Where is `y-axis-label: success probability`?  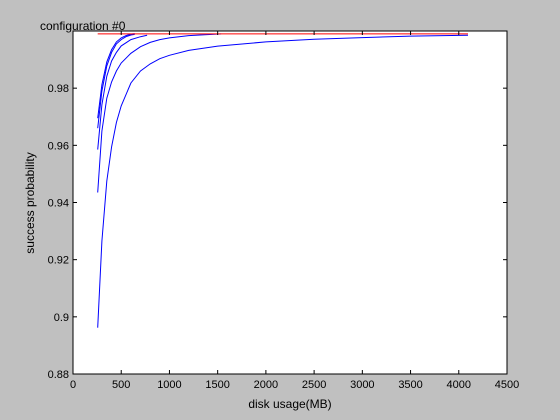
y-axis-label: success probability is located at coordinates (30, 202).